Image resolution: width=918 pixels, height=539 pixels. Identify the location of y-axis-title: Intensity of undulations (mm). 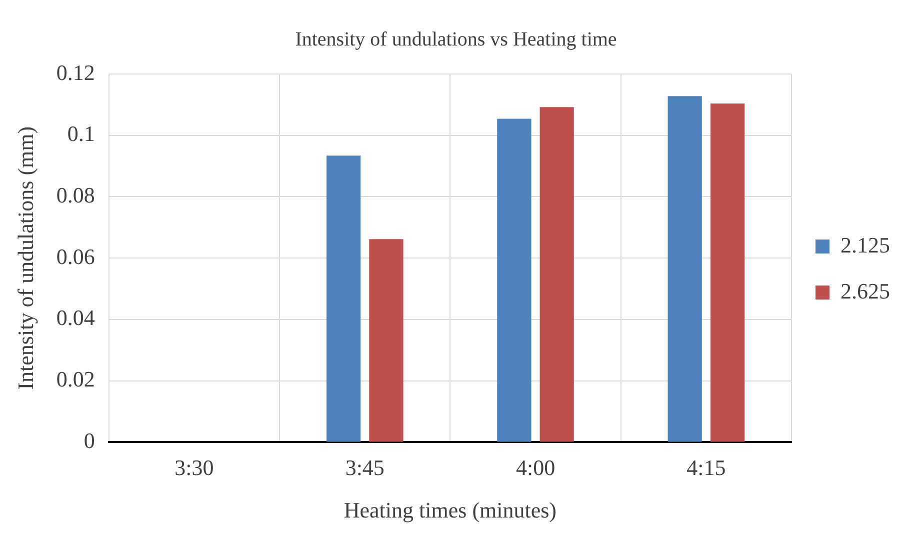
(25, 258).